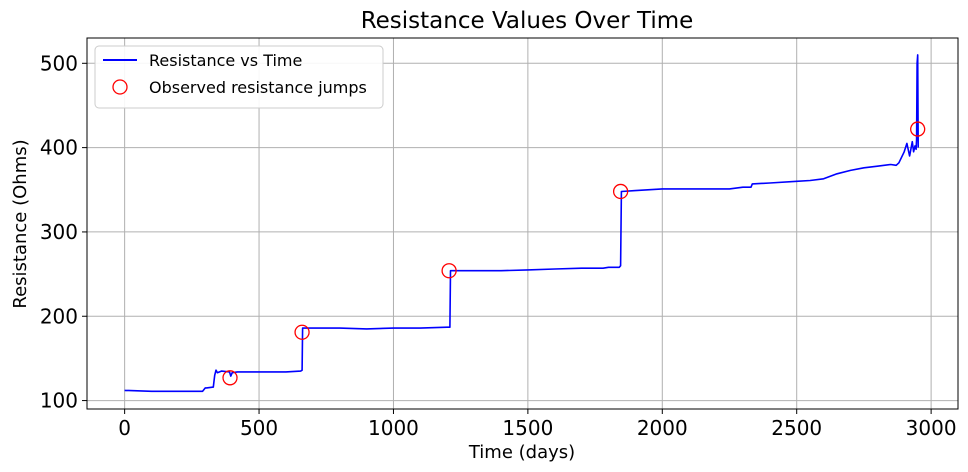  Describe the element at coordinates (120, 87) in the screenshot. I see `legend-marker-swatch` at that location.